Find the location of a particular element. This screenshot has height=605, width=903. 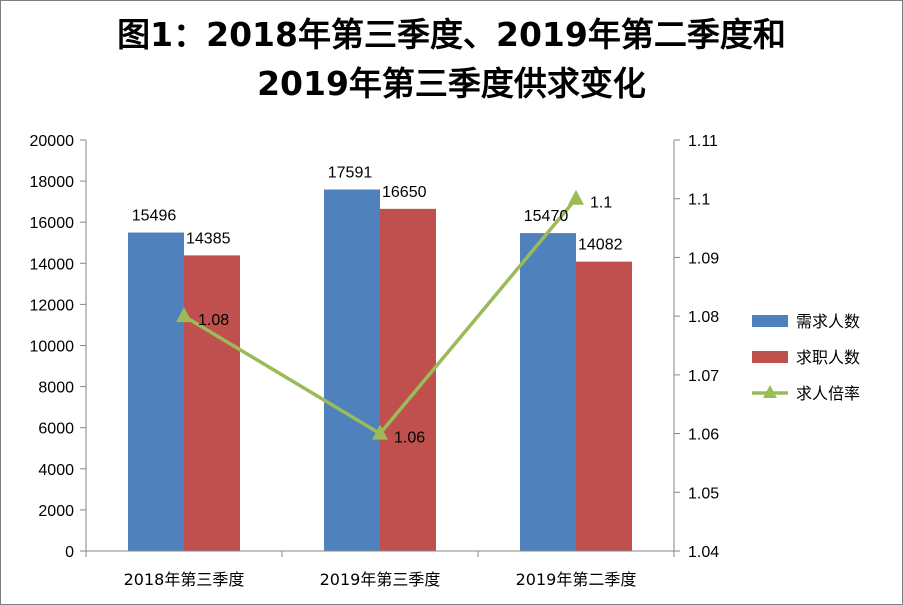

category-label: 2019年第二季度 is located at coordinates (576, 579).